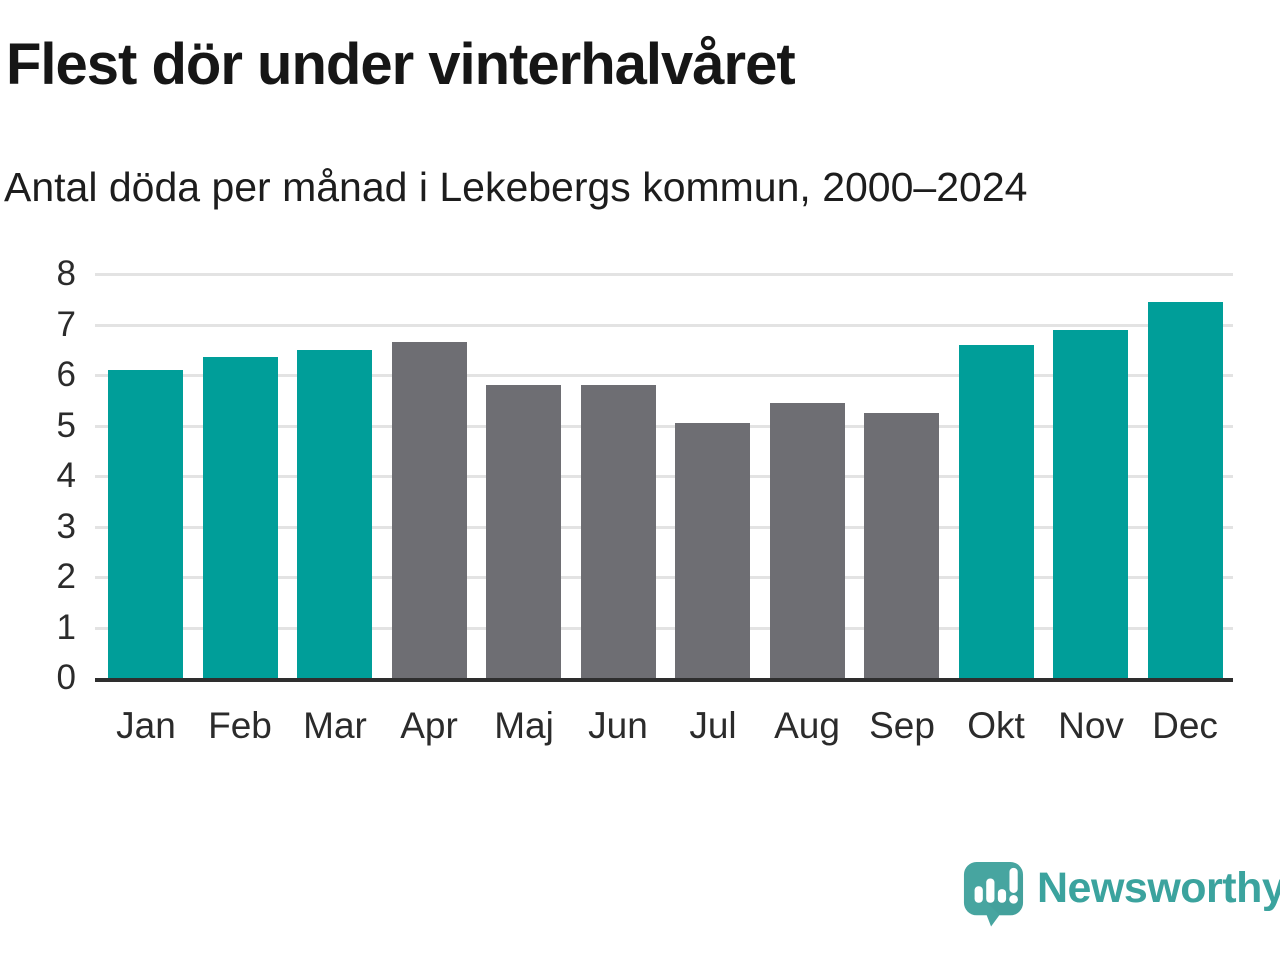  Describe the element at coordinates (618, 531) in the screenshot. I see `bar-jun` at that location.